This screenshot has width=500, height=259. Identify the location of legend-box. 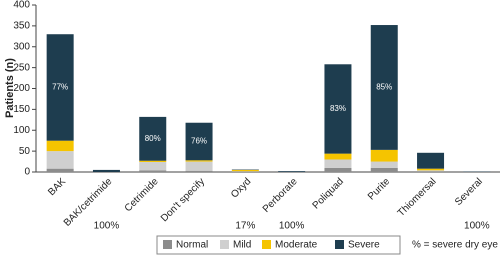
(278, 245).